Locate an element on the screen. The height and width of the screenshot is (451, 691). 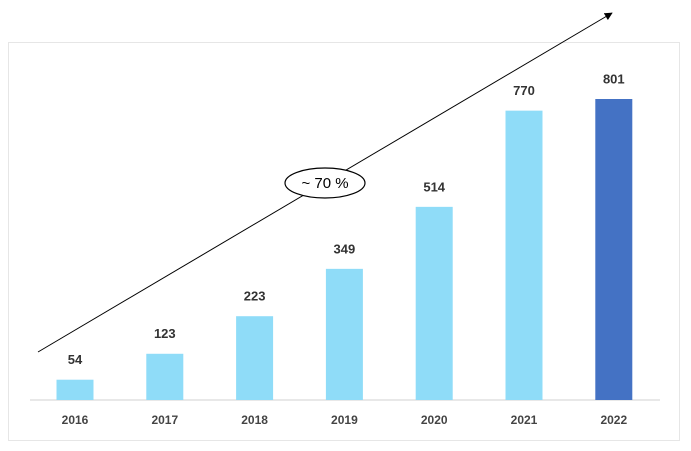
annotation: ~ 70 % is located at coordinates (324, 183).